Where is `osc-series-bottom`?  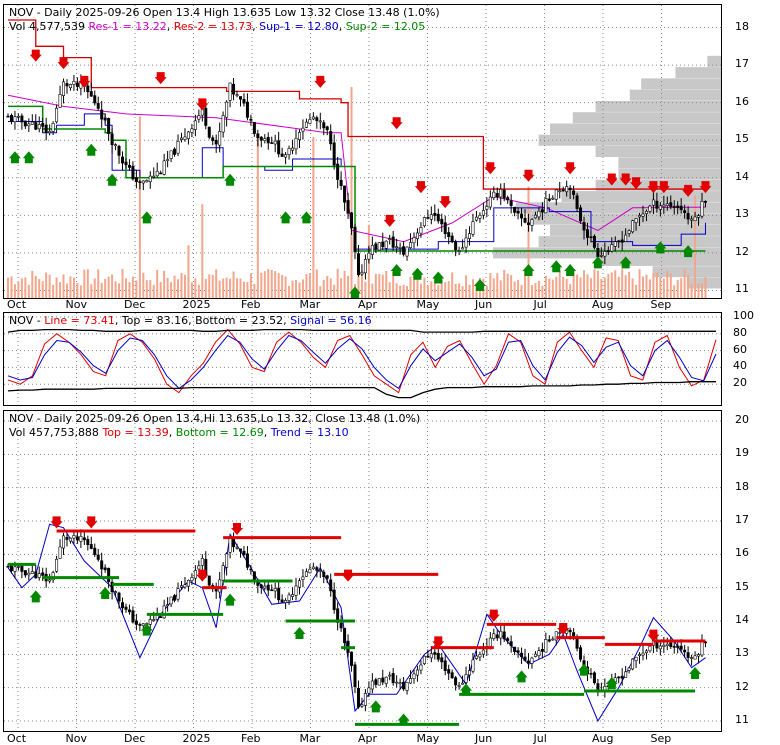
osc-series-bottom is located at coordinates (361, 390).